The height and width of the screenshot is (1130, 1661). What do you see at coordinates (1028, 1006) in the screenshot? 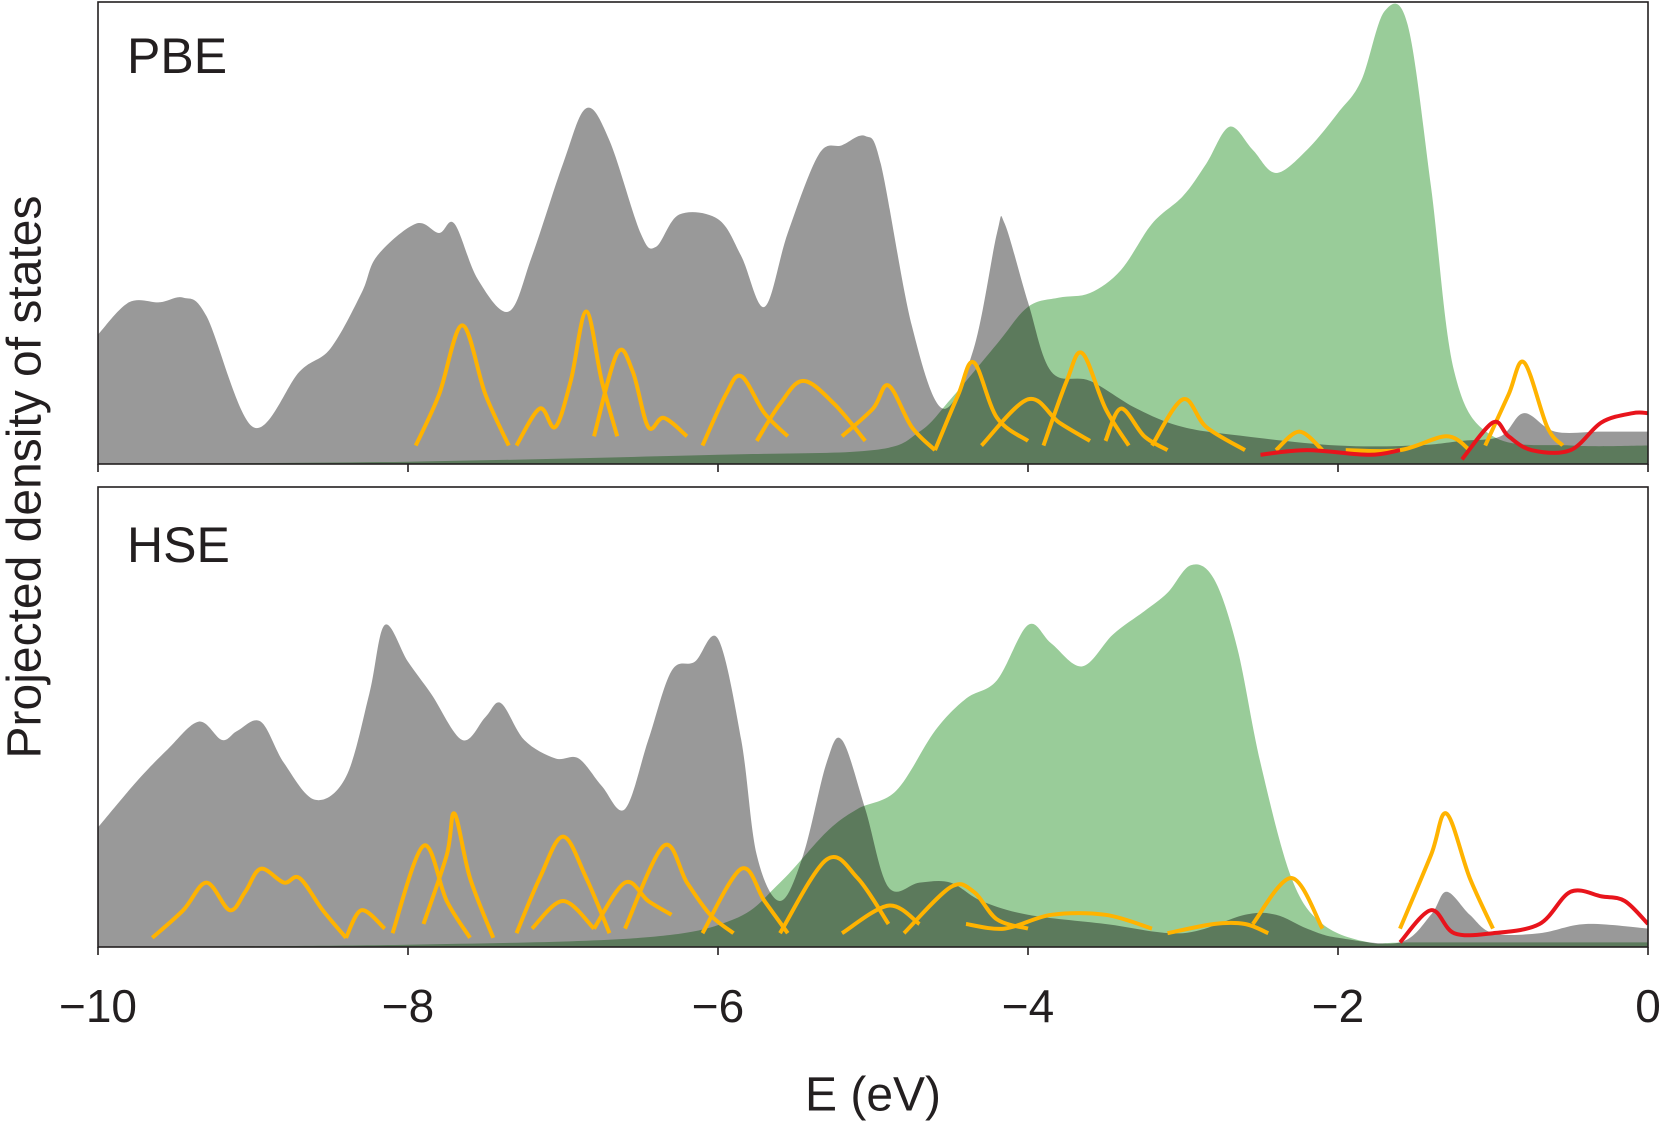
I see `x-tick-label: −4` at bounding box center [1028, 1006].